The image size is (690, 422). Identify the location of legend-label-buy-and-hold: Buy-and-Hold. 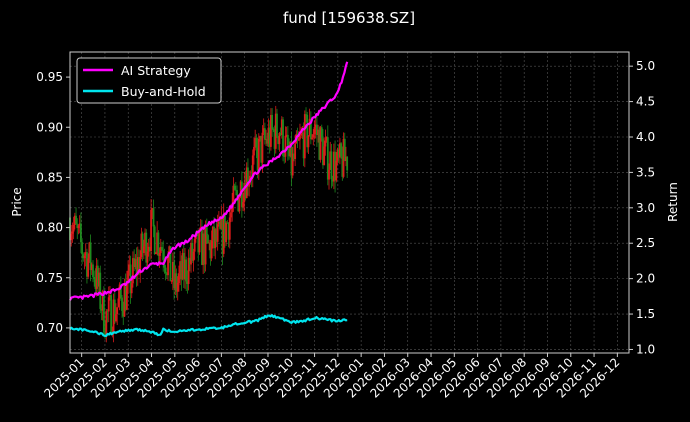
(163, 91).